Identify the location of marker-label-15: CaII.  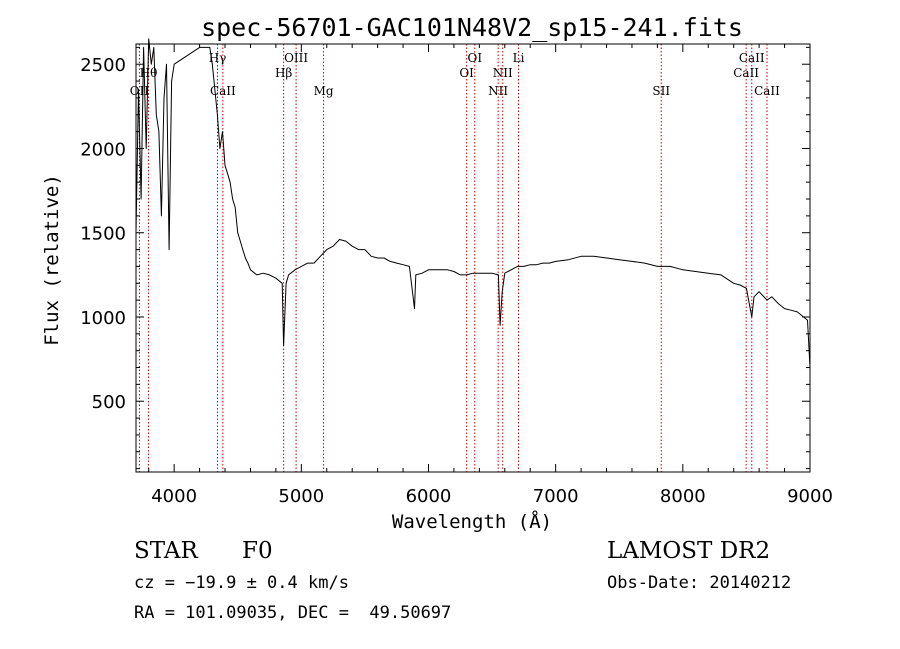
(767, 91).